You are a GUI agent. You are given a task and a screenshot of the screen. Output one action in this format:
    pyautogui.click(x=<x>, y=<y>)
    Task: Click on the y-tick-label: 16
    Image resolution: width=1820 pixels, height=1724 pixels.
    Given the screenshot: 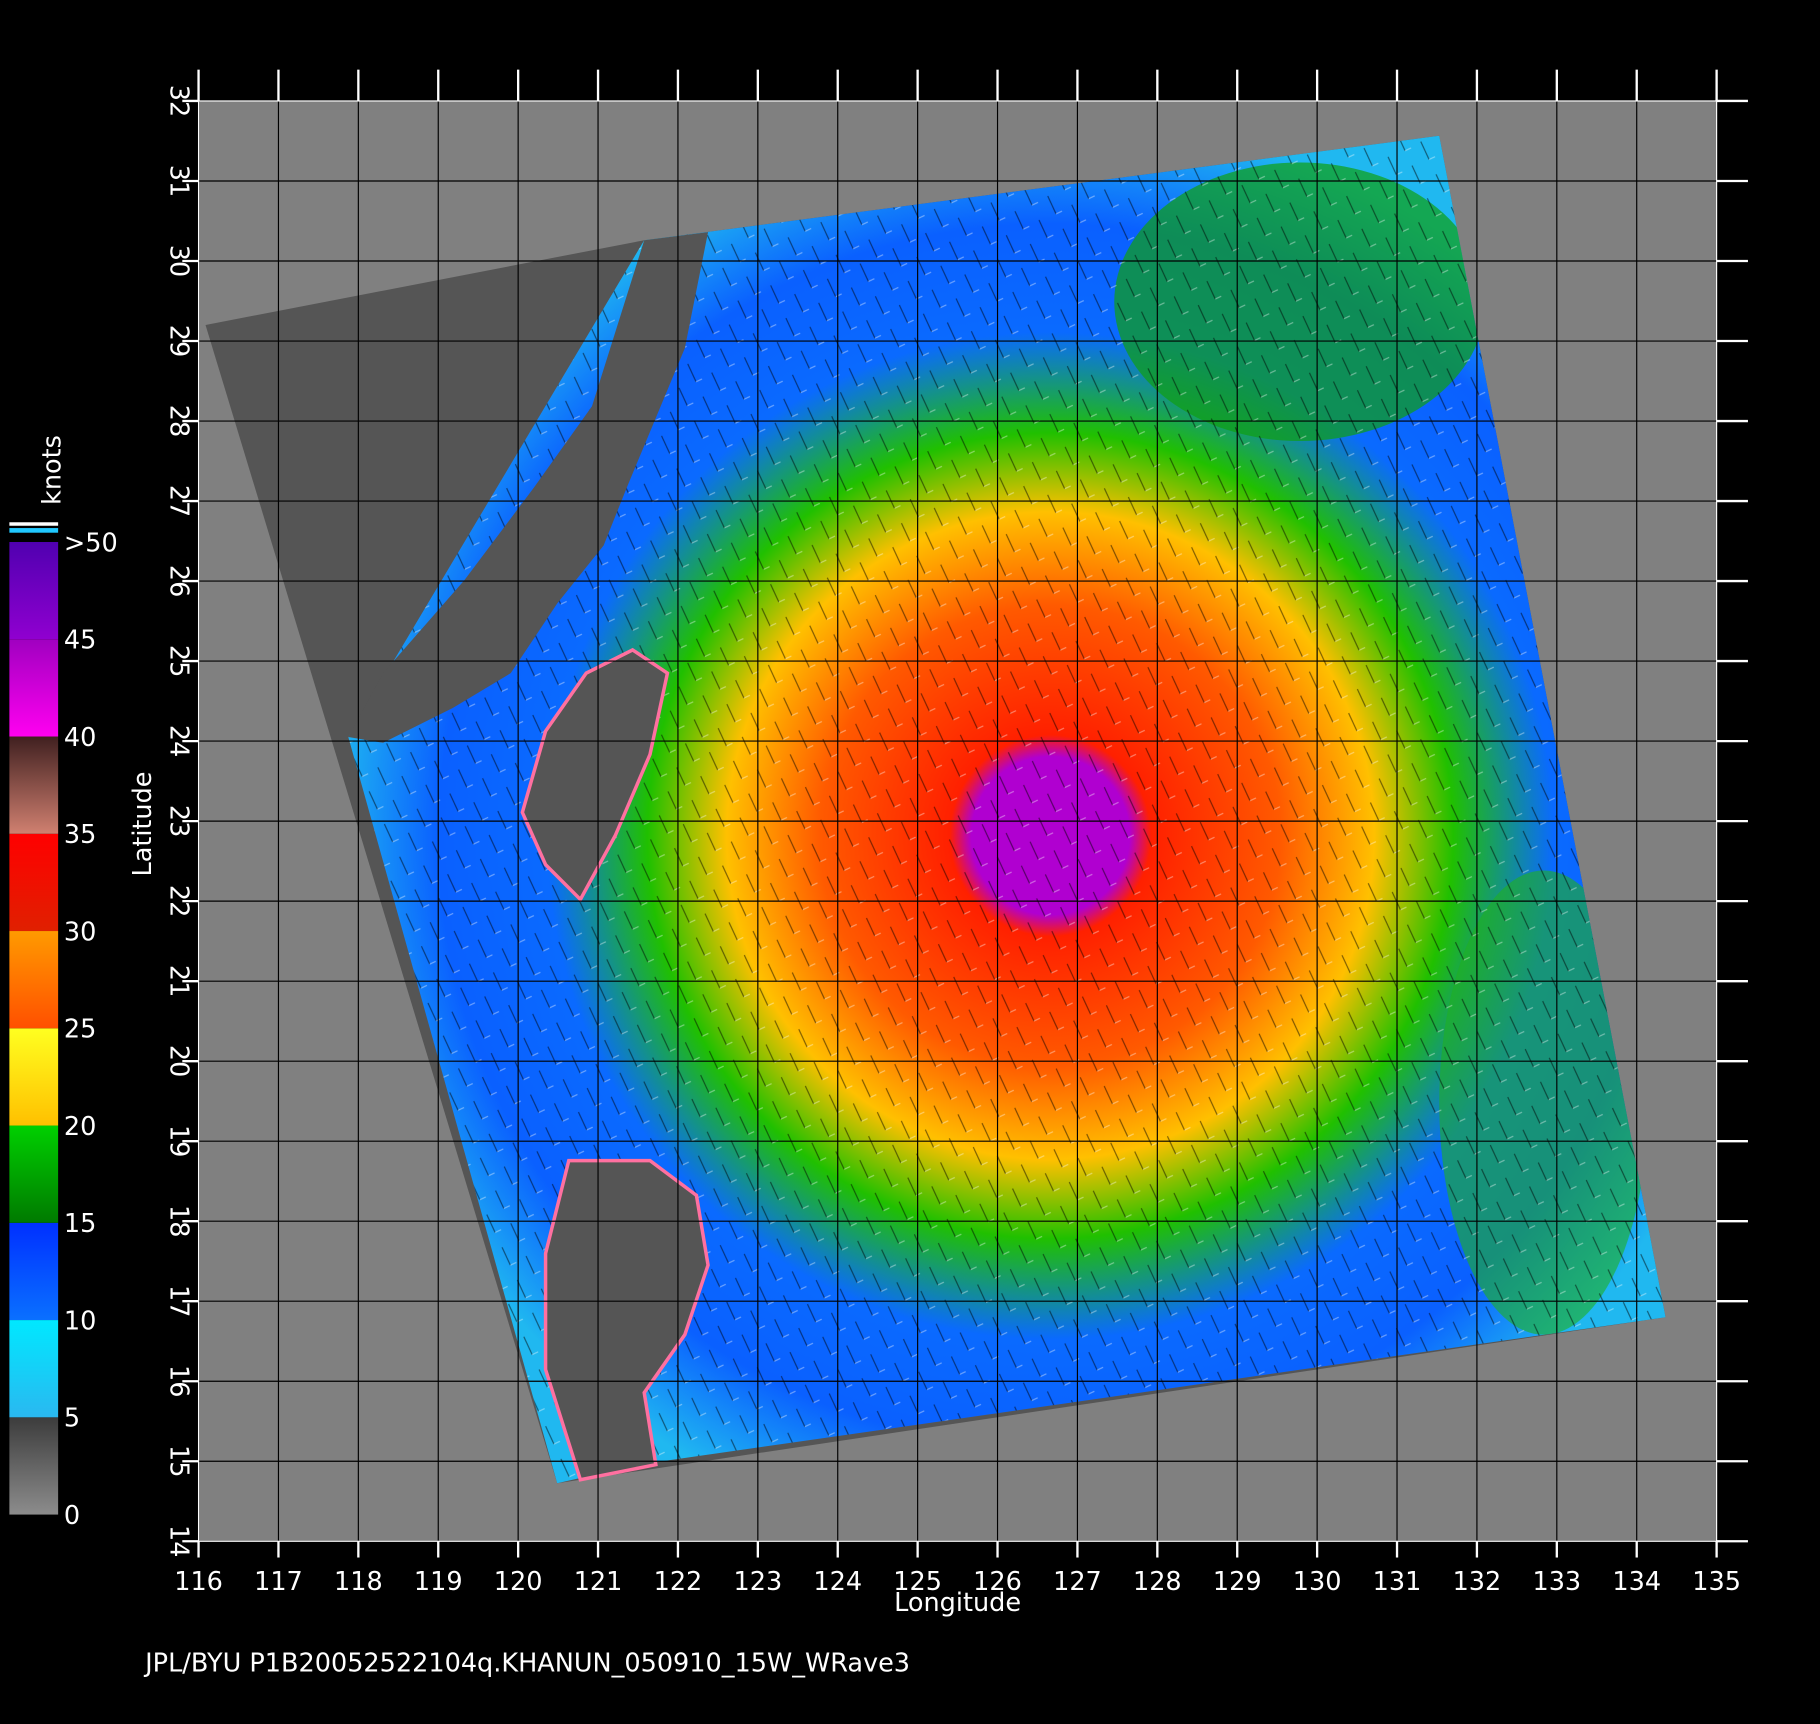 What is the action you would take?
    pyautogui.click(x=179, y=1381)
    